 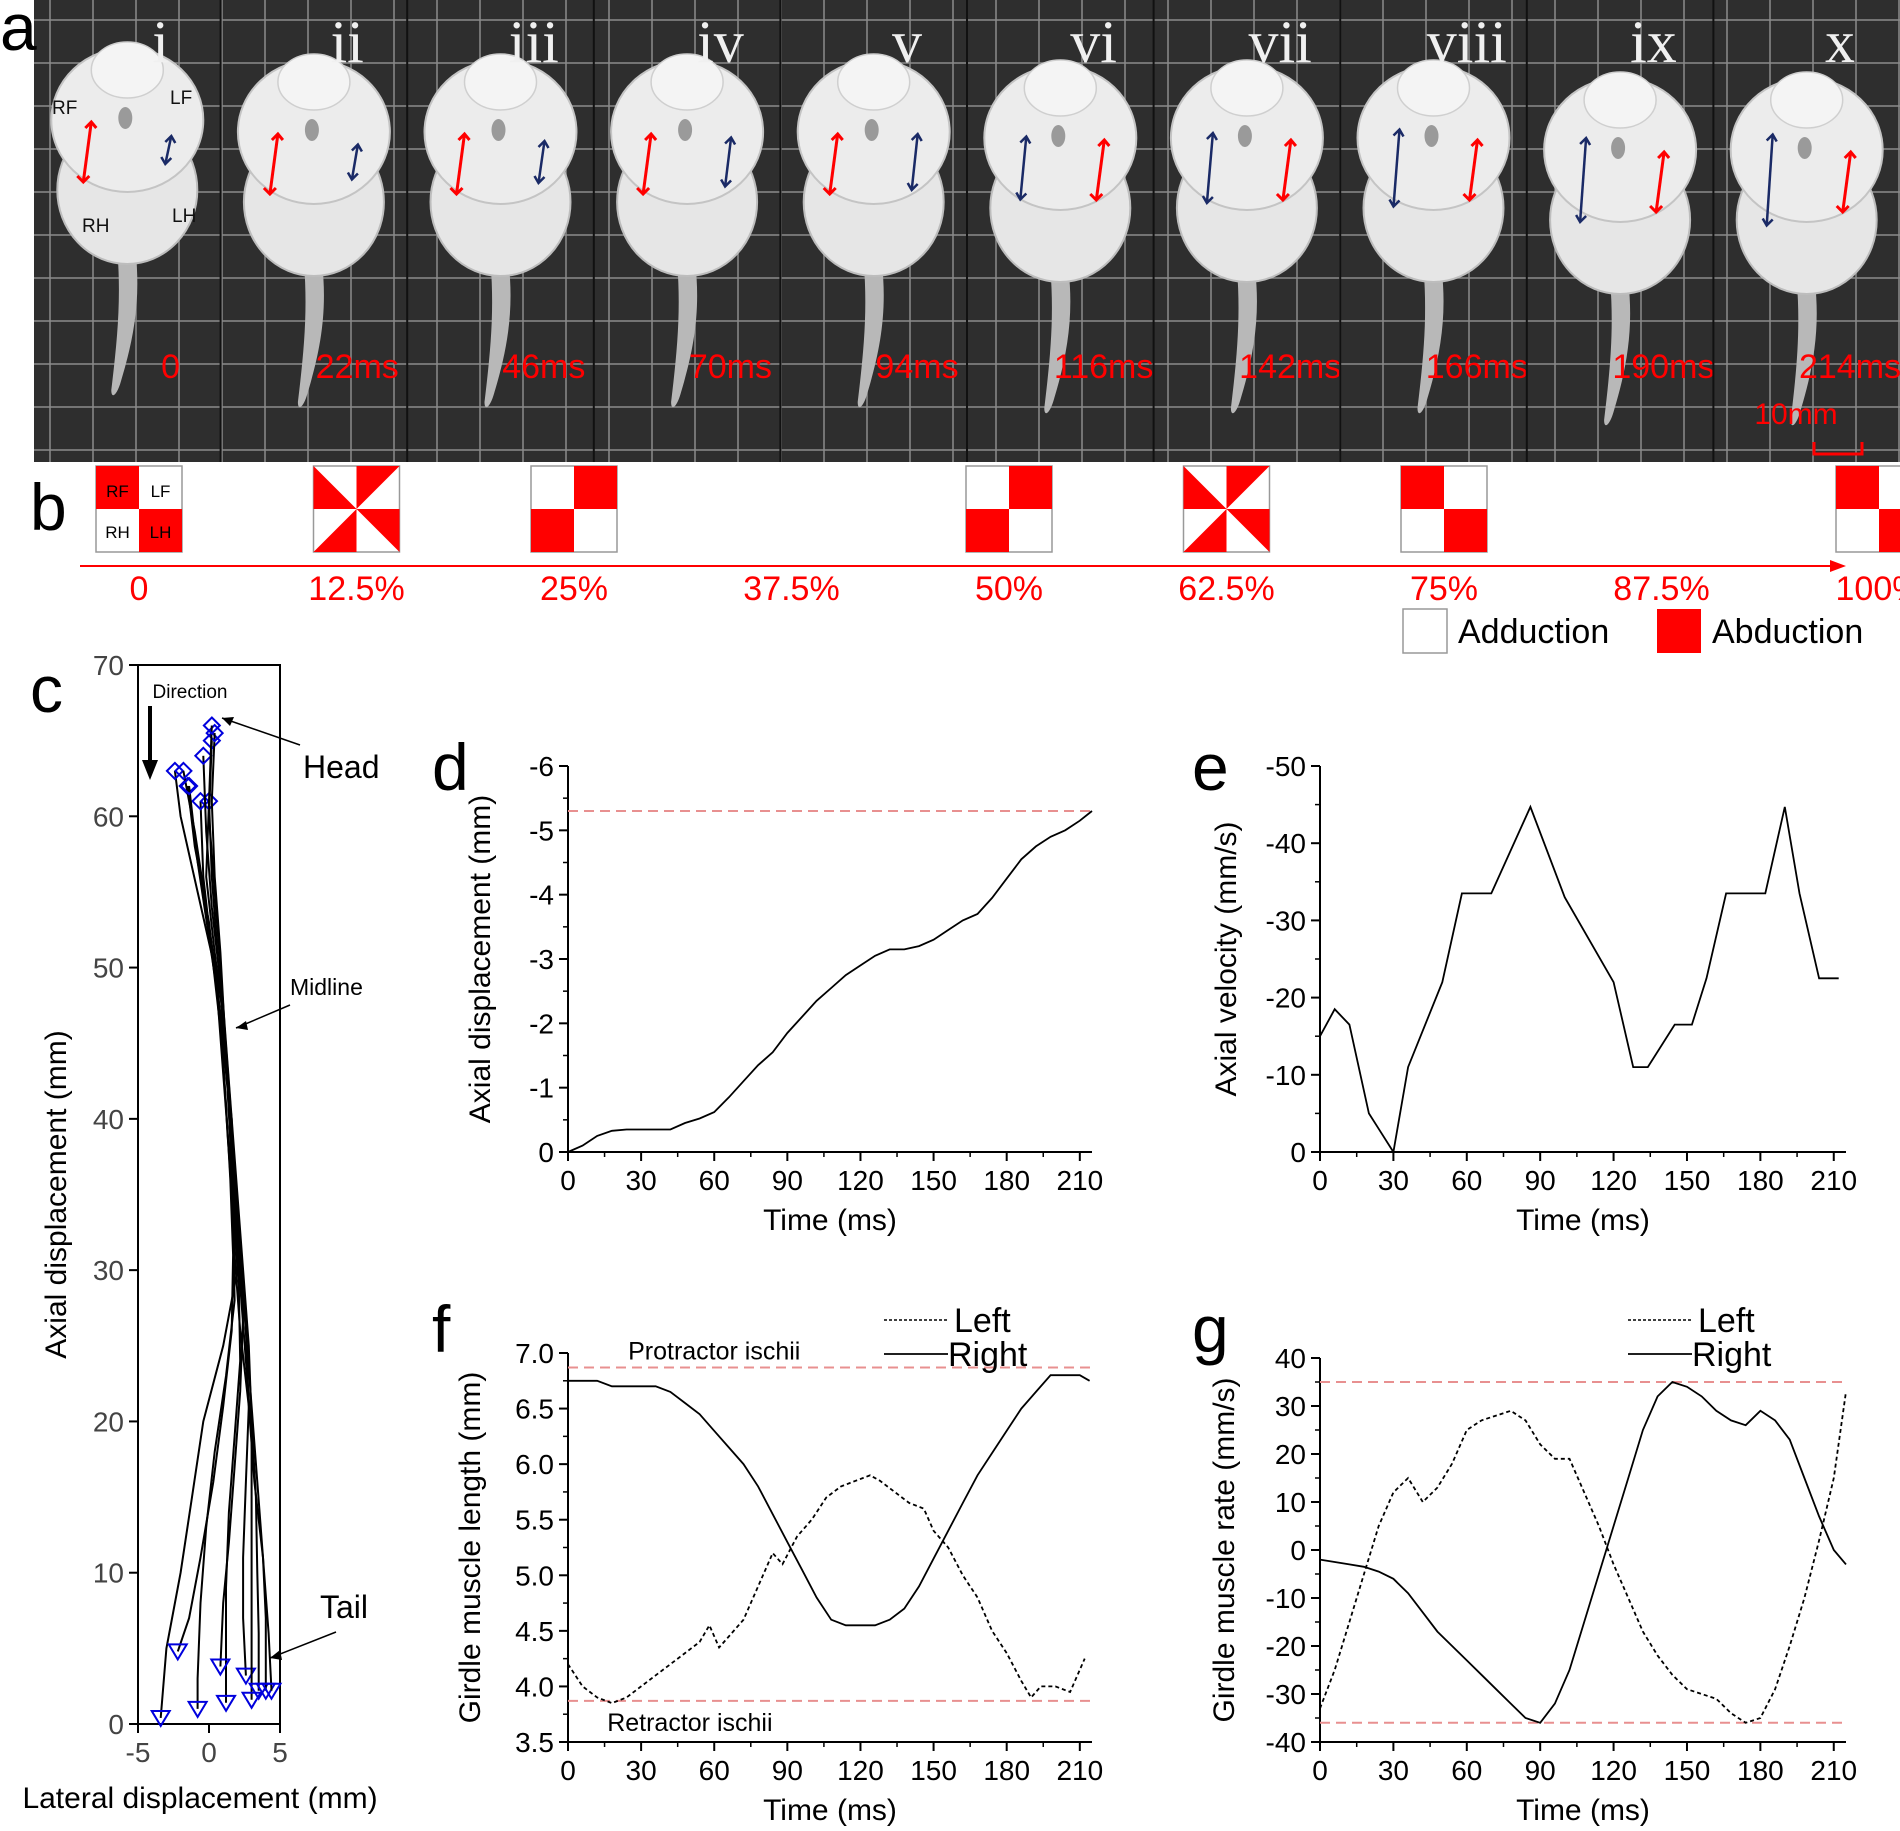 What do you see at coordinates (1059, 231) in the screenshot?
I see `video-frame: vi 116ms` at bounding box center [1059, 231].